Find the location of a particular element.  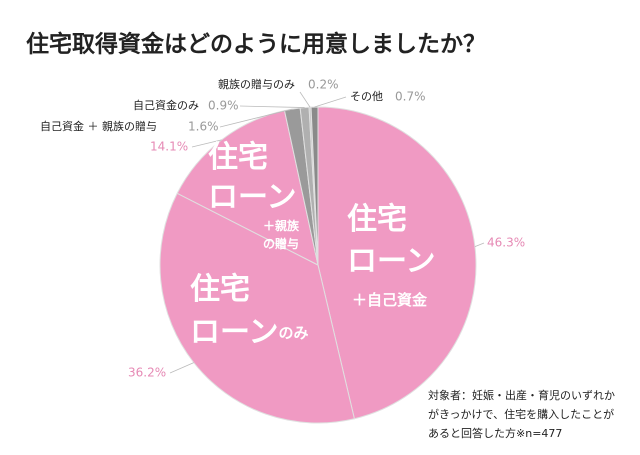

category-label: 自己資金 ＋ 親族の贈与 is located at coordinates (98, 126).